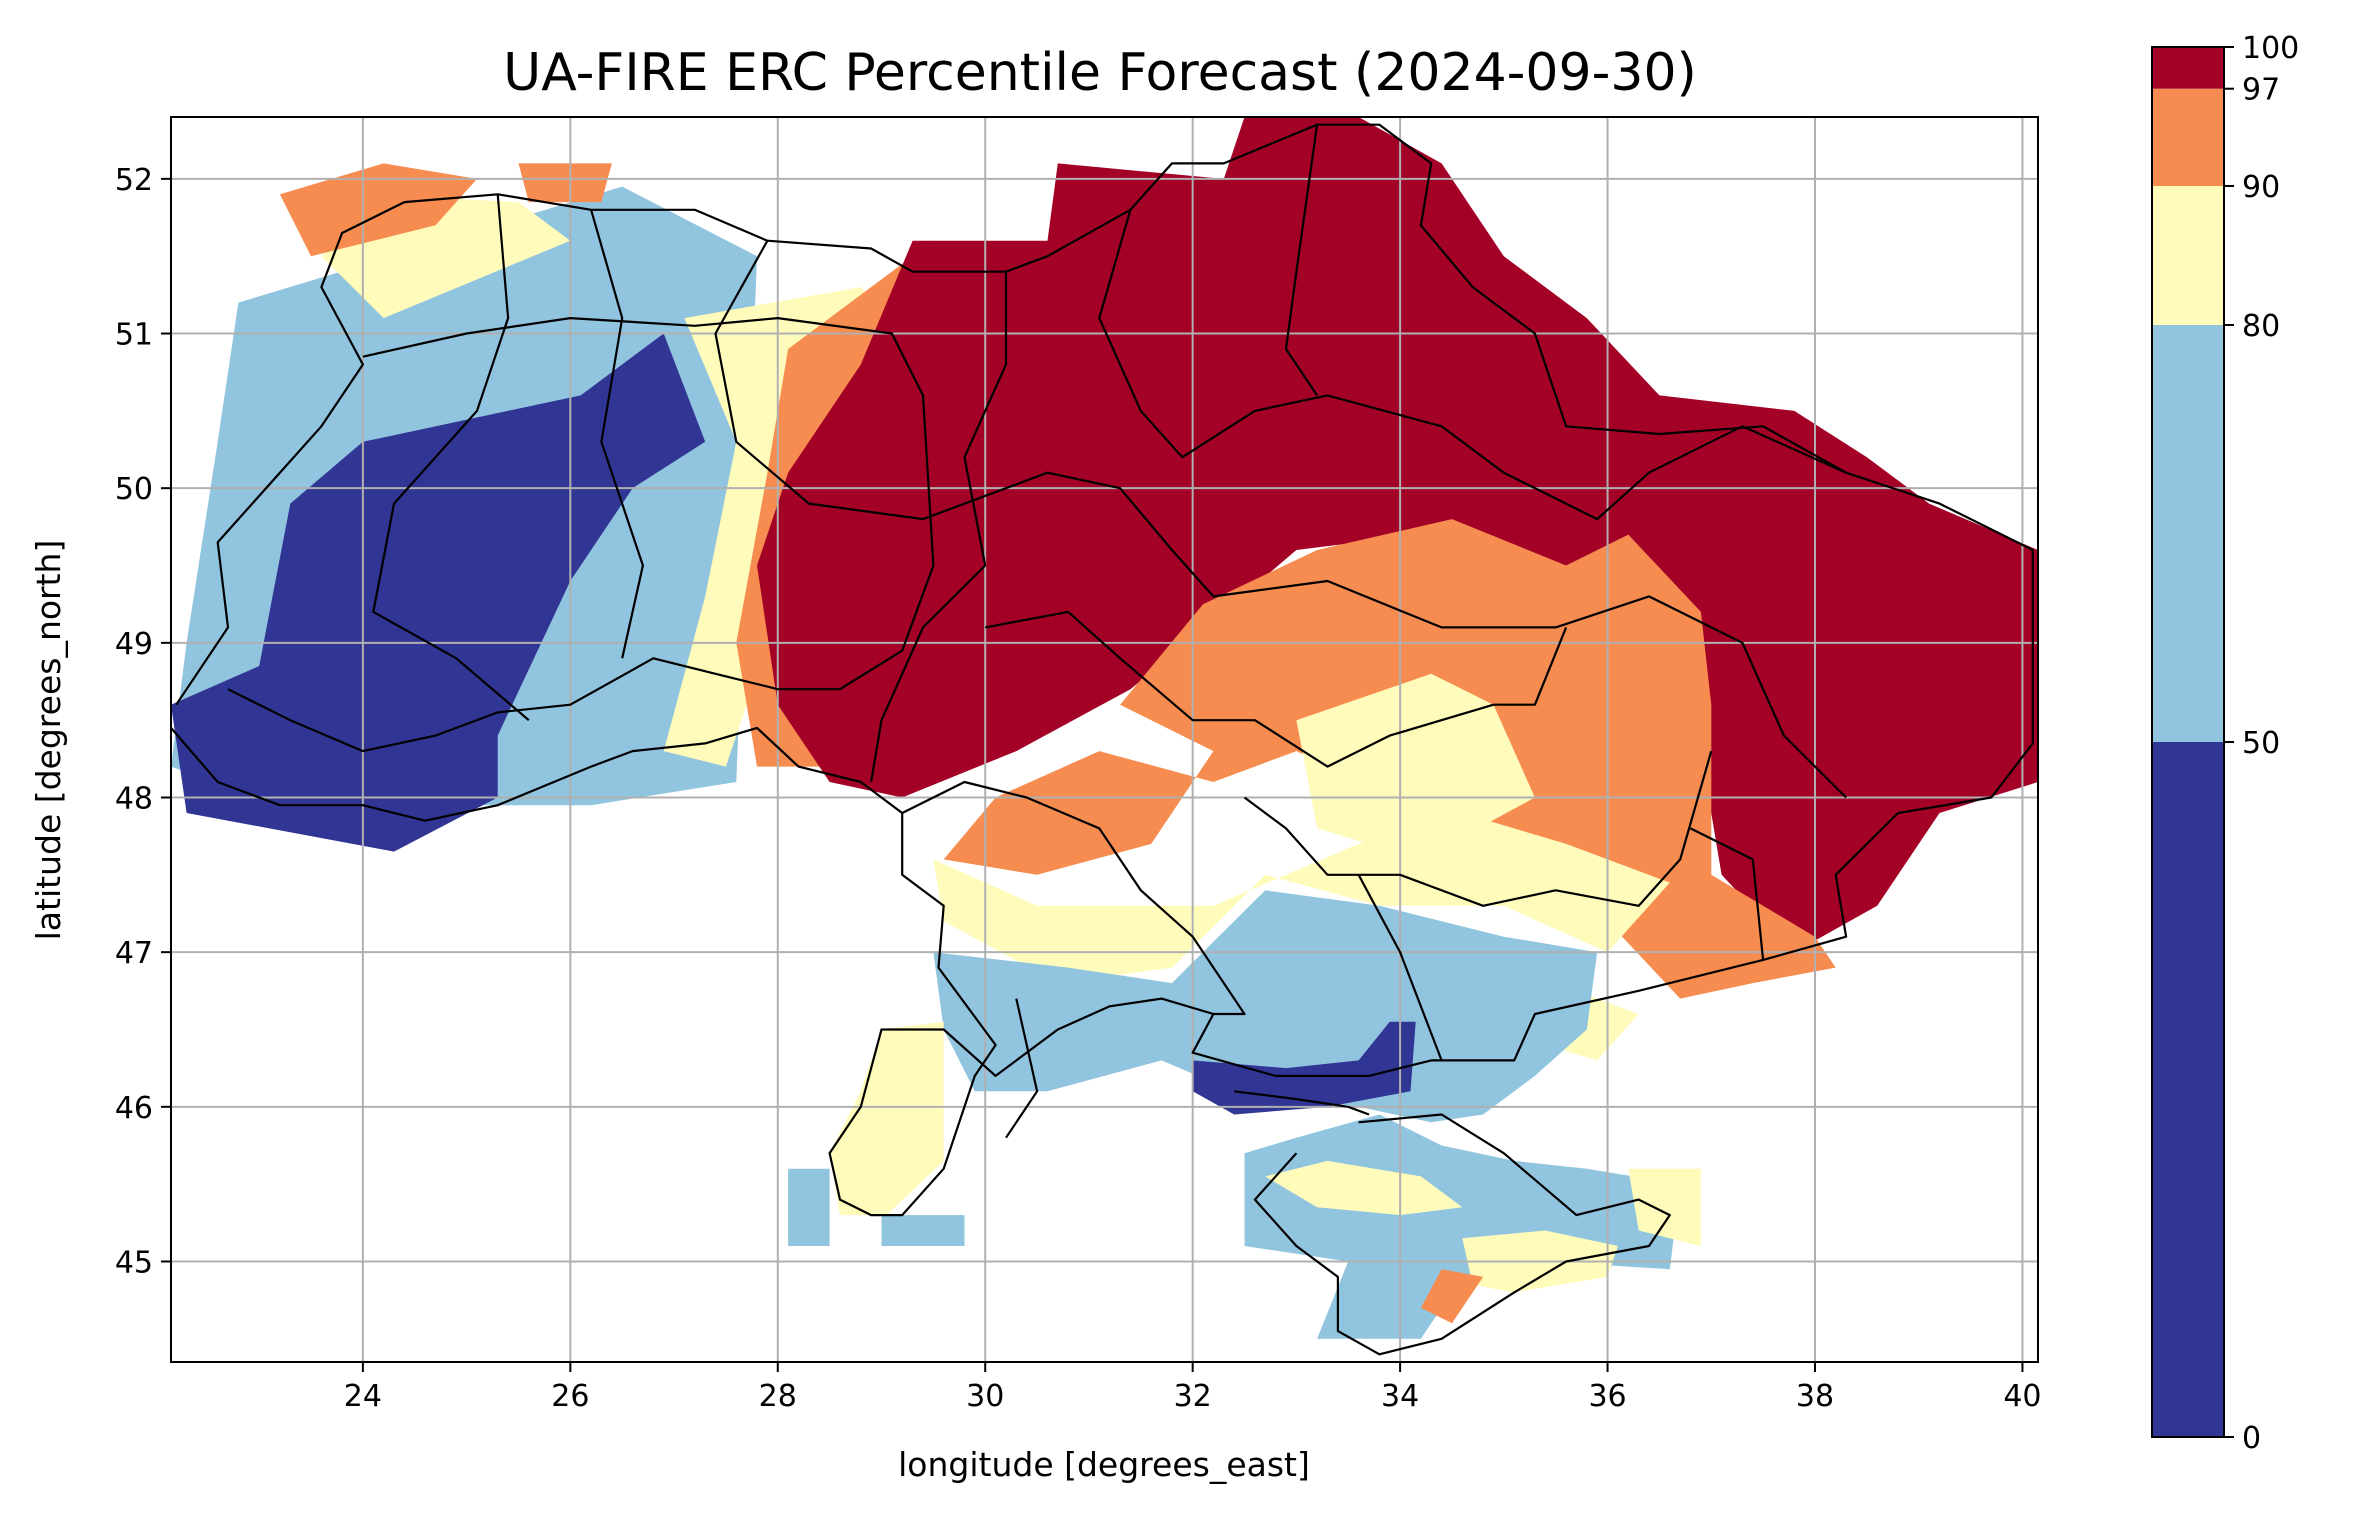 The image size is (2354, 1517). What do you see at coordinates (2261, 187) in the screenshot?
I see `colorbar-tick-label: 90` at bounding box center [2261, 187].